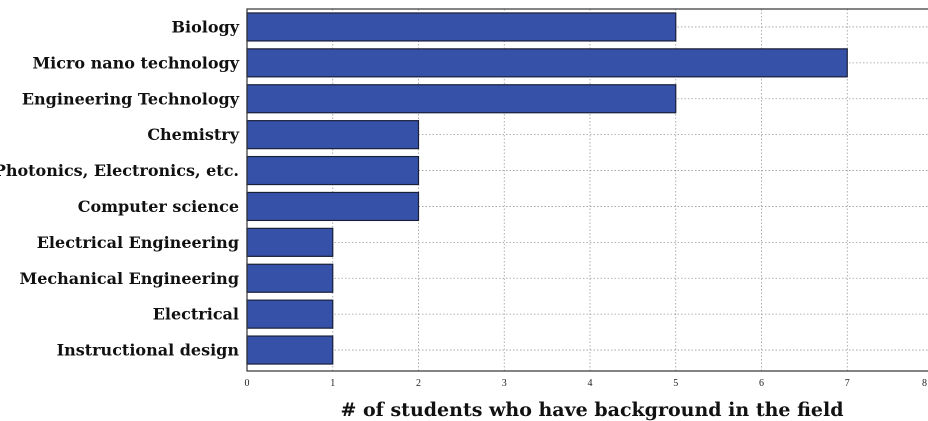  What do you see at coordinates (590, 383) in the screenshot?
I see `x-tick-label: 4` at bounding box center [590, 383].